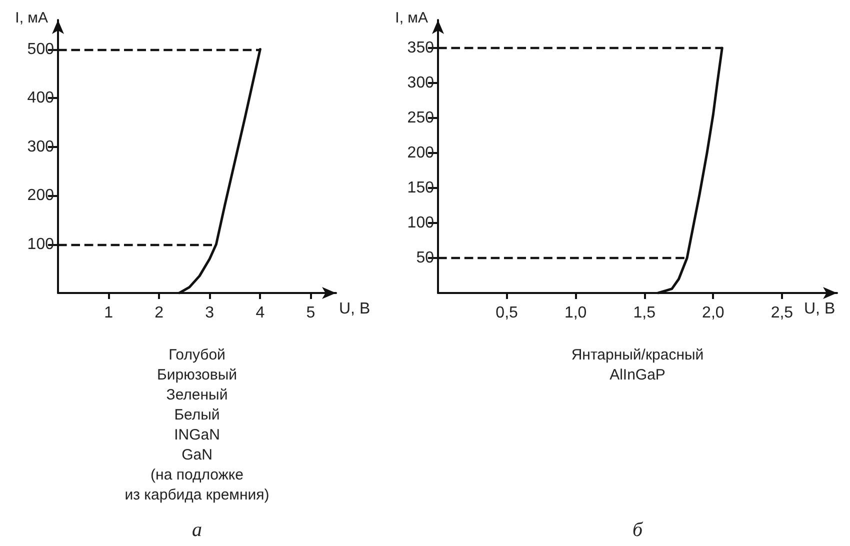  Describe the element at coordinates (638, 530) in the screenshot. I see `text: б` at that location.